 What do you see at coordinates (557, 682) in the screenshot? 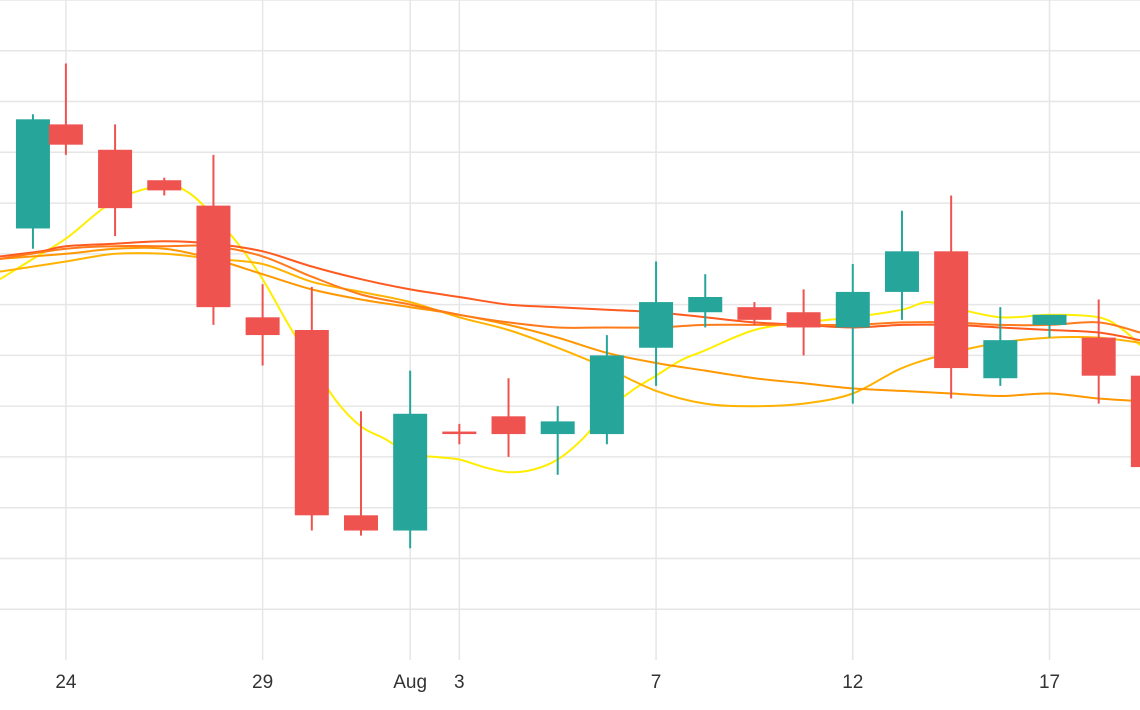
I see `x-axis-ticks: 24 29 Aug 3 7 12 17` at bounding box center [557, 682].